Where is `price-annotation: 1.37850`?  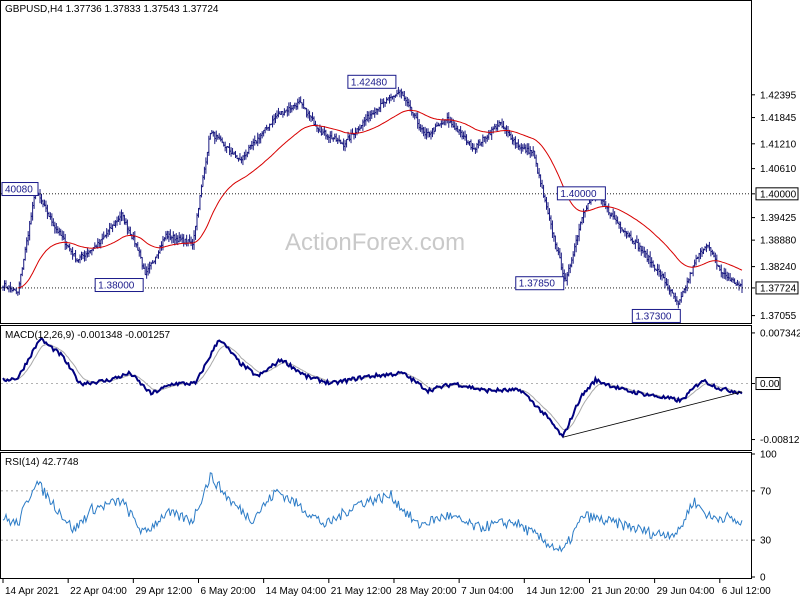
price-annotation: 1.37850 is located at coordinates (540, 283).